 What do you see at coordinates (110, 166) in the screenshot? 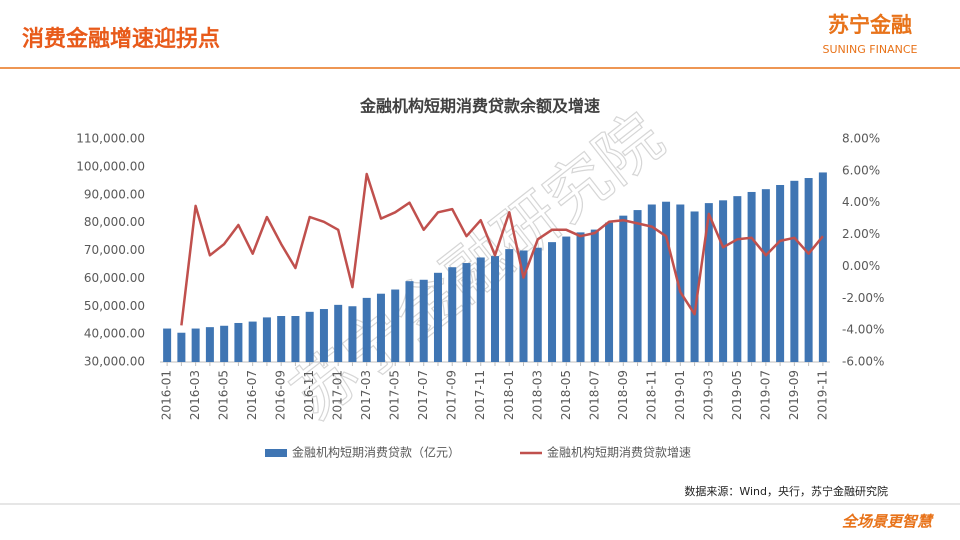
I see `y-tick-label: 100,000.00` at bounding box center [110, 166].